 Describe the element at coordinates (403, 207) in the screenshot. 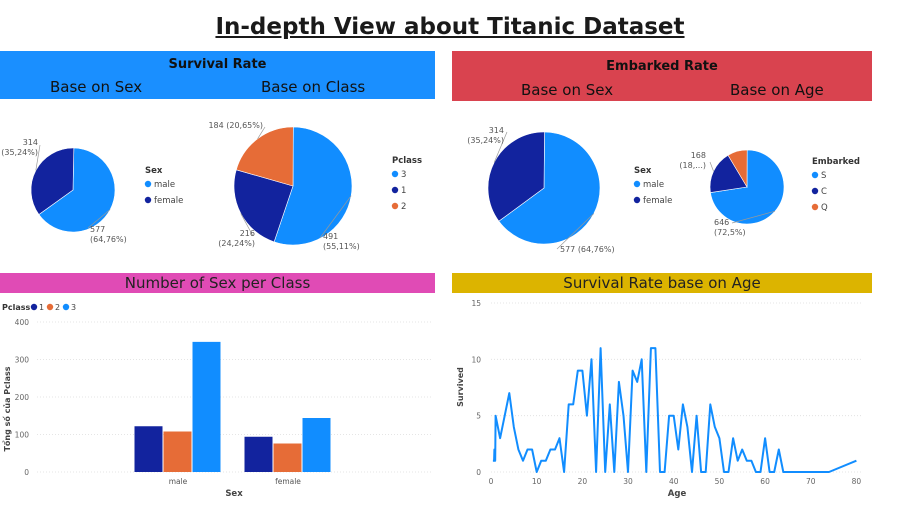

I see `legend-label-2: 2` at that location.